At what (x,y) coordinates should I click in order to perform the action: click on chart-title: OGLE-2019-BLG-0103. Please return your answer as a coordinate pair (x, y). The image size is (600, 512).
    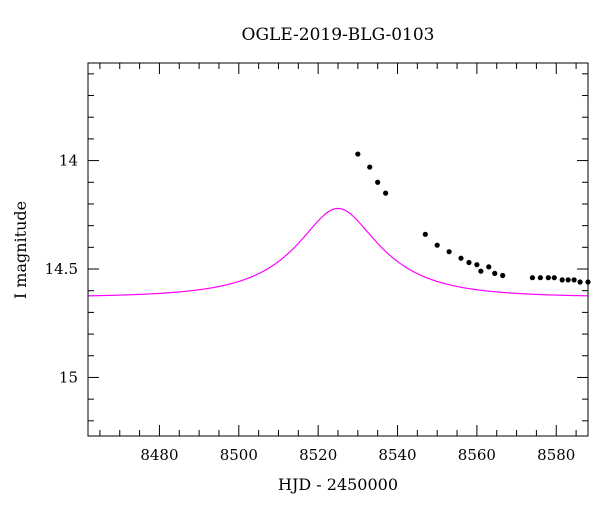
    Looking at the image, I should click on (338, 35).